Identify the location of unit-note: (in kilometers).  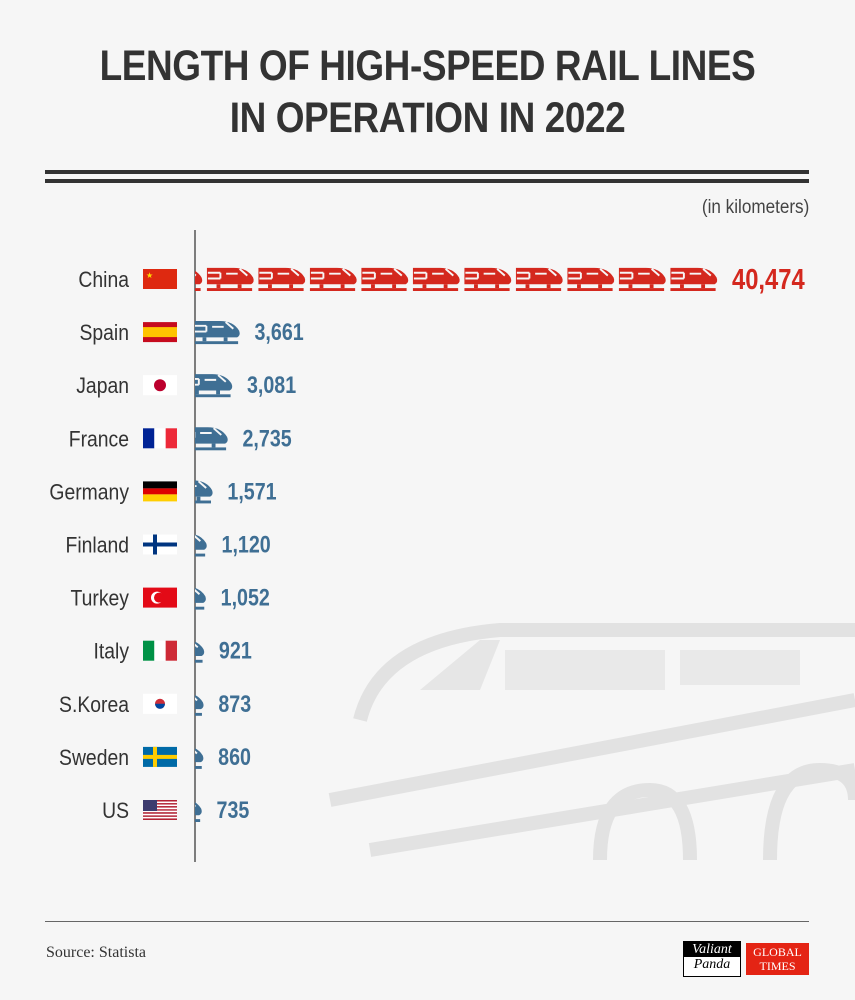
(755, 207).